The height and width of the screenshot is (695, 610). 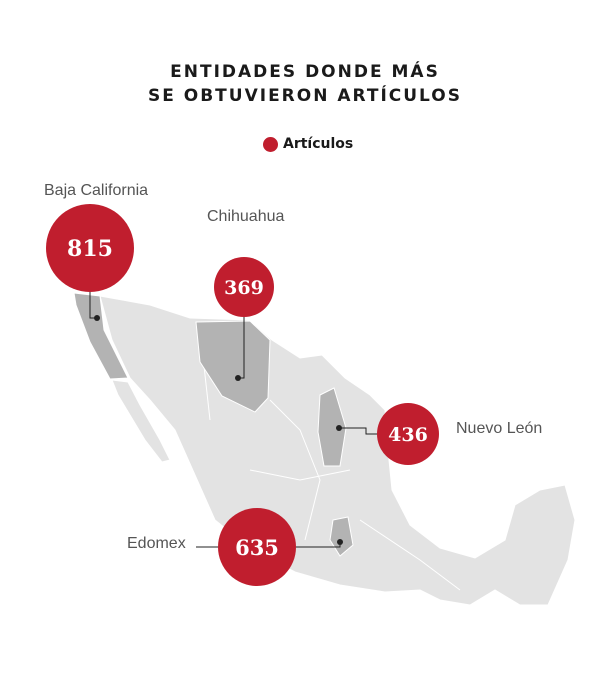 What do you see at coordinates (101, 336) in the screenshot?
I see `state-baja-california` at bounding box center [101, 336].